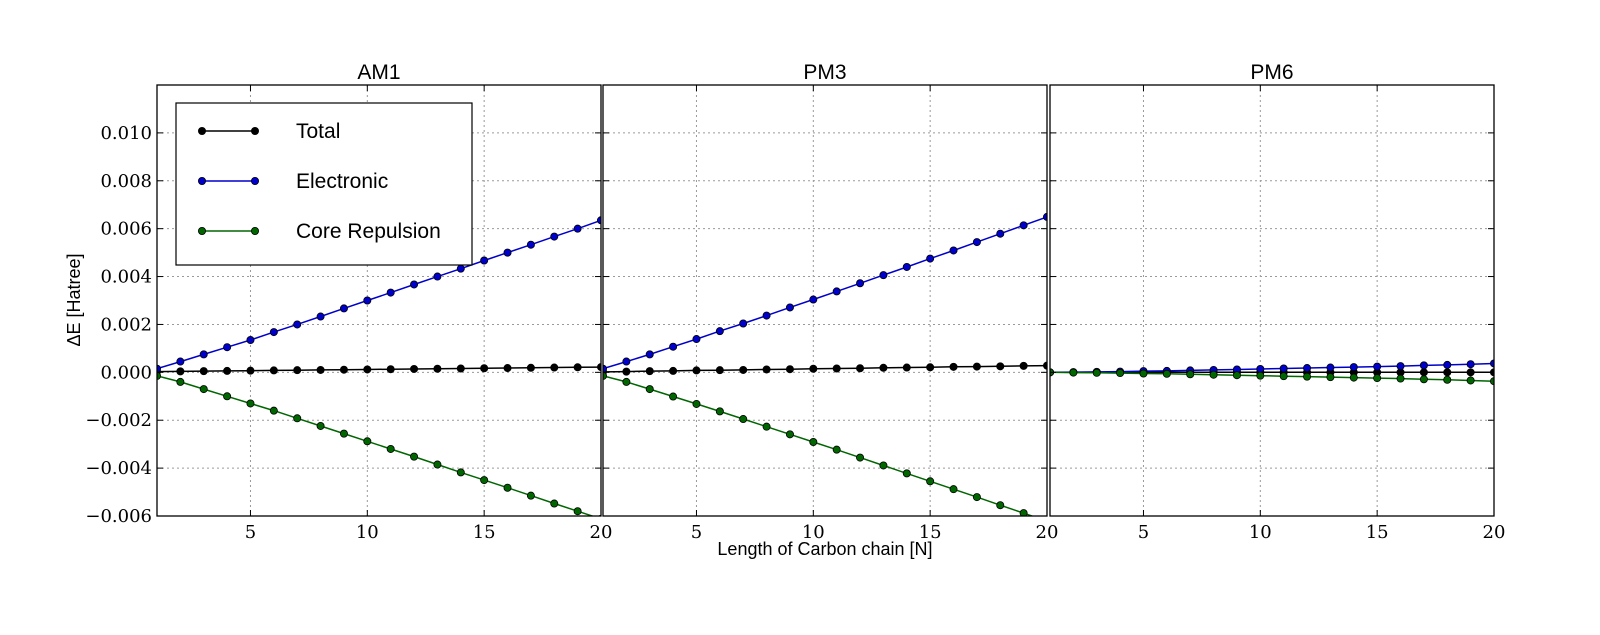 The width and height of the screenshot is (1600, 635). What do you see at coordinates (368, 231) in the screenshot?
I see `legend-label: Core Repulsion` at bounding box center [368, 231].